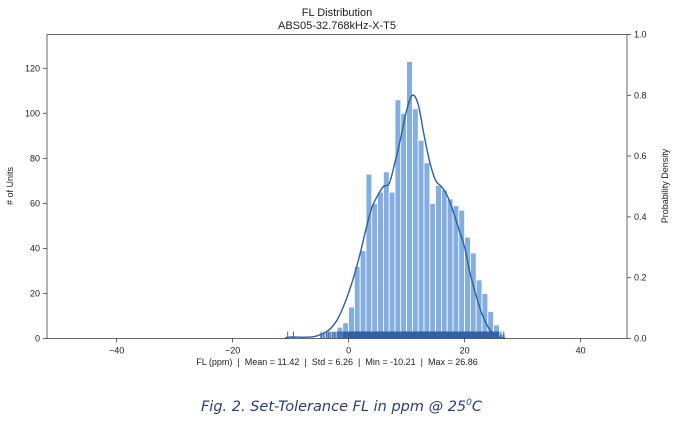 The width and height of the screenshot is (683, 421). What do you see at coordinates (640, 339) in the screenshot?
I see `y2-tick-label: 0.0` at bounding box center [640, 339].